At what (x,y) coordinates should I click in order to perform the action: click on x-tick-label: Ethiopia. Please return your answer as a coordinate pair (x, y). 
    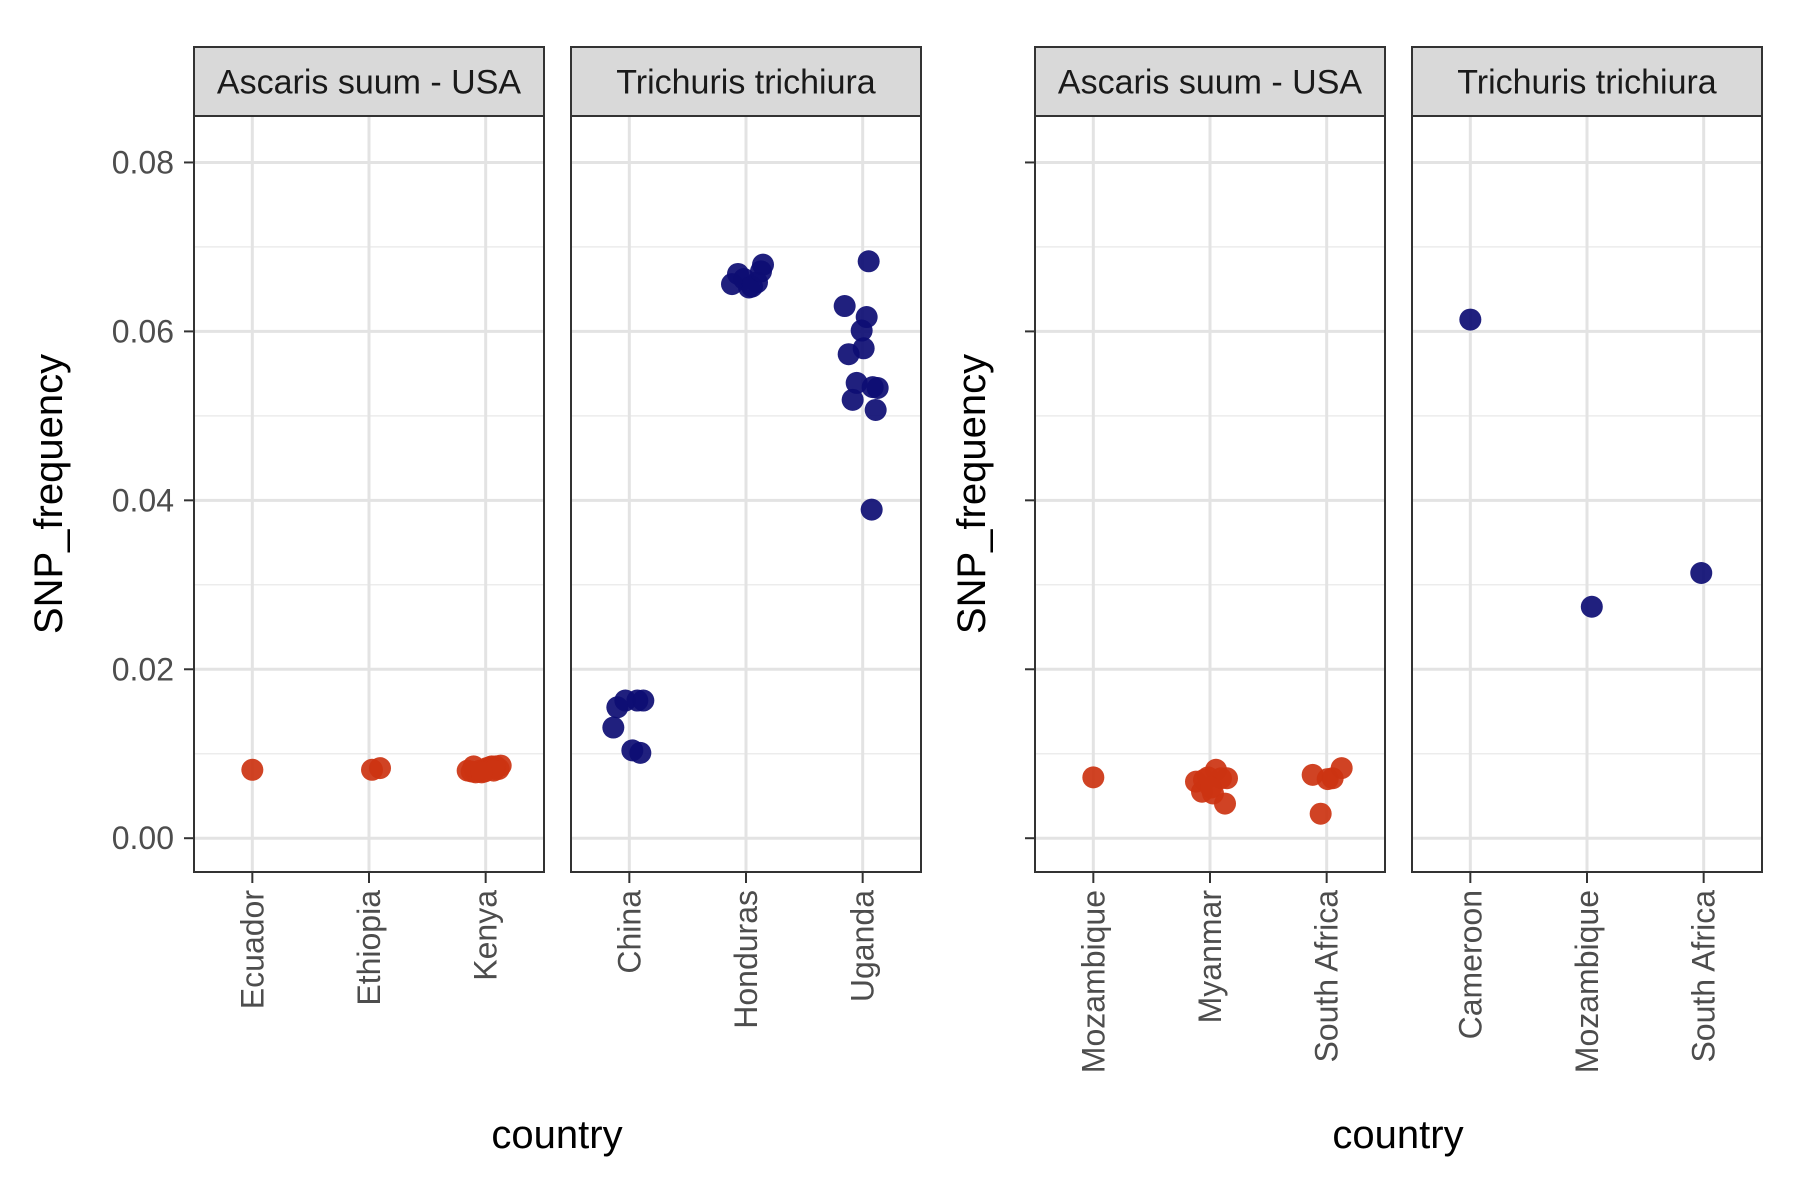
    Looking at the image, I should click on (369, 948).